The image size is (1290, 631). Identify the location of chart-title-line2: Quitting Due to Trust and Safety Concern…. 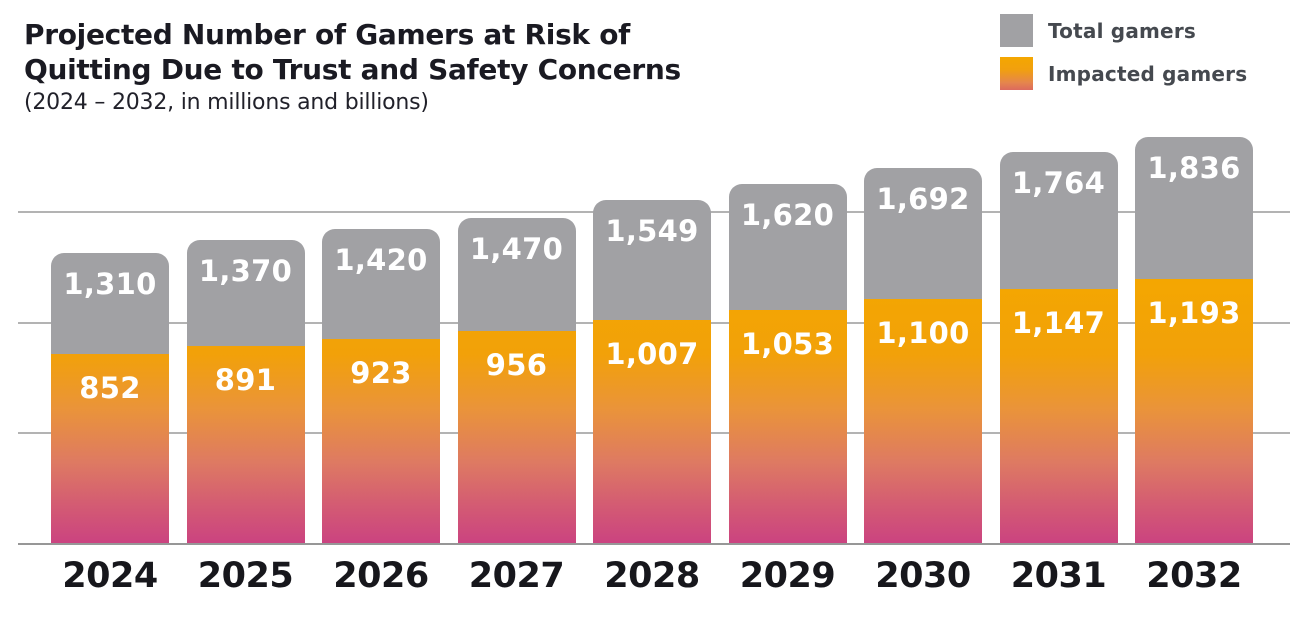
(352, 69).